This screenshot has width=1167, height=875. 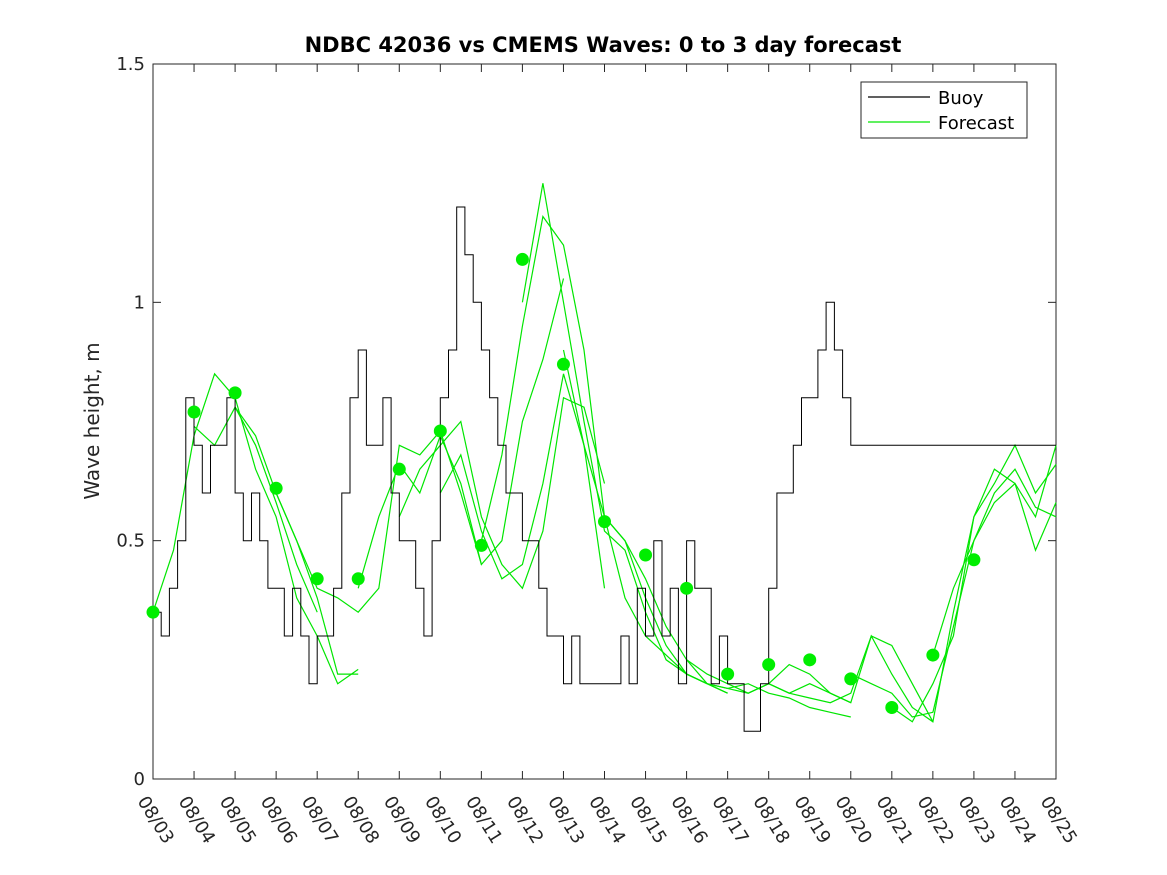 What do you see at coordinates (894, 820) in the screenshot?
I see `x-tick-label: 08/21` at bounding box center [894, 820].